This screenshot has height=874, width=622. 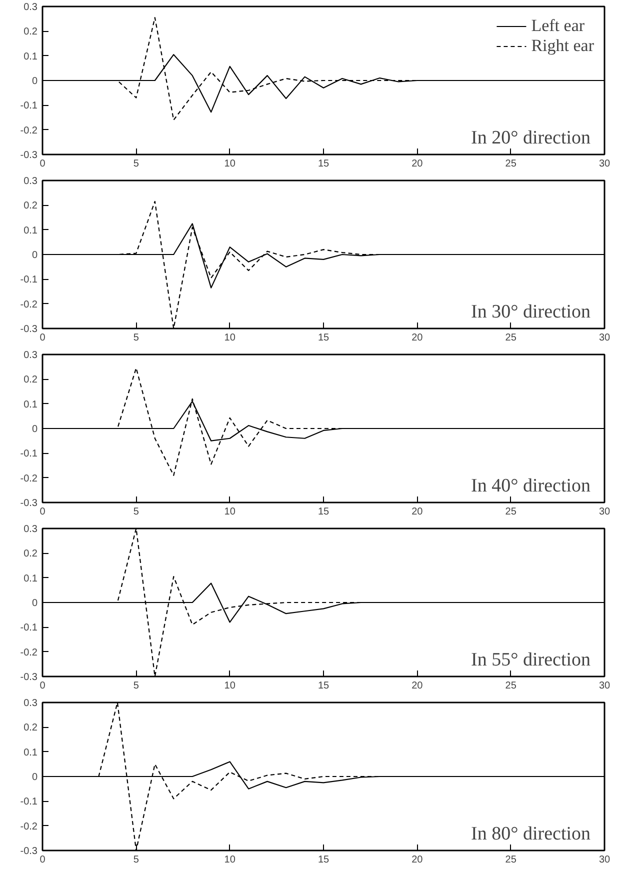 What do you see at coordinates (531, 660) in the screenshot?
I see `annotation: In 55° direction` at bounding box center [531, 660].